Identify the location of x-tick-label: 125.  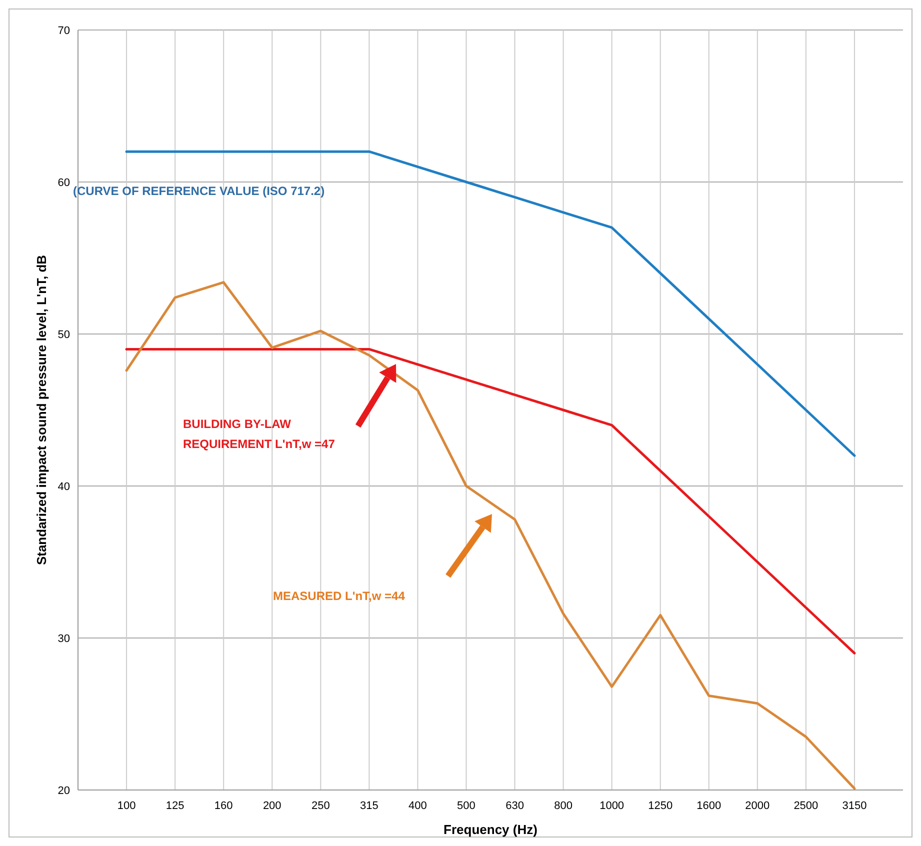
(175, 806).